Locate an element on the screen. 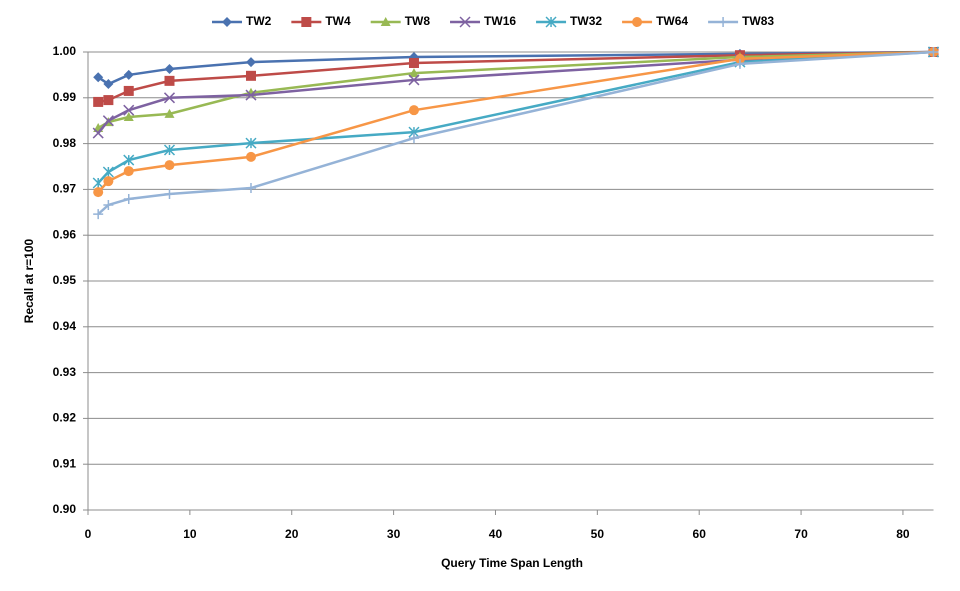  legend-label: TW16 is located at coordinates (500, 21).